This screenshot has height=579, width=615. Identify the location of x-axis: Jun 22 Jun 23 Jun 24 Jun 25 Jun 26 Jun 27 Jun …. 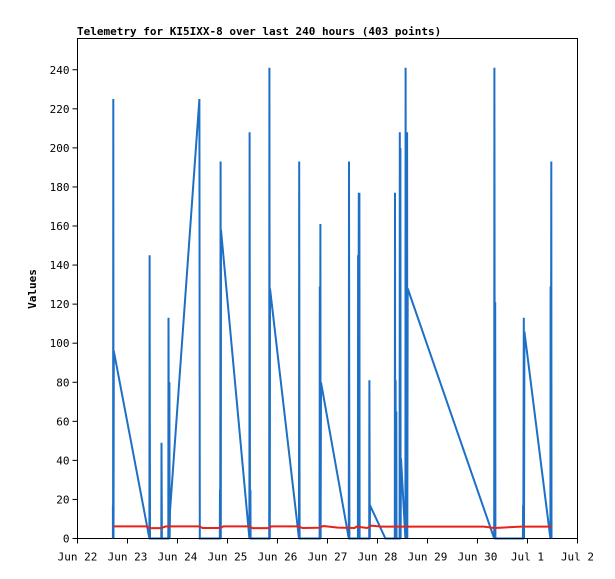
(326, 551).